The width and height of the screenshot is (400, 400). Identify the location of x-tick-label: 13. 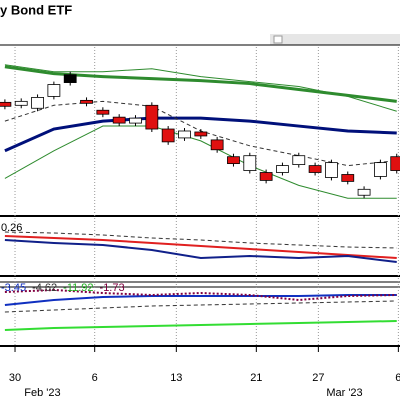
(176, 378).